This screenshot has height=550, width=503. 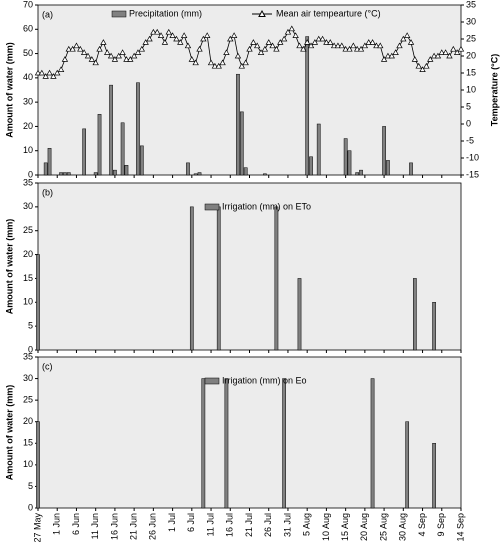 I want to click on x-tick-label: 31 Jul, so click(x=287, y=525).